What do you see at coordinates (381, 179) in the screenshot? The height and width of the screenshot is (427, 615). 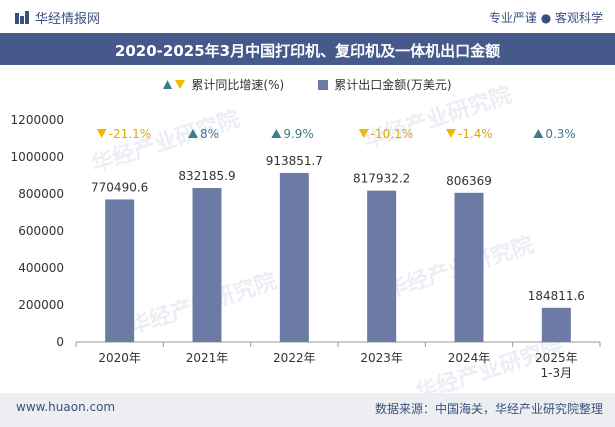 I see `bar-value-label: 817932.2` at bounding box center [381, 179].